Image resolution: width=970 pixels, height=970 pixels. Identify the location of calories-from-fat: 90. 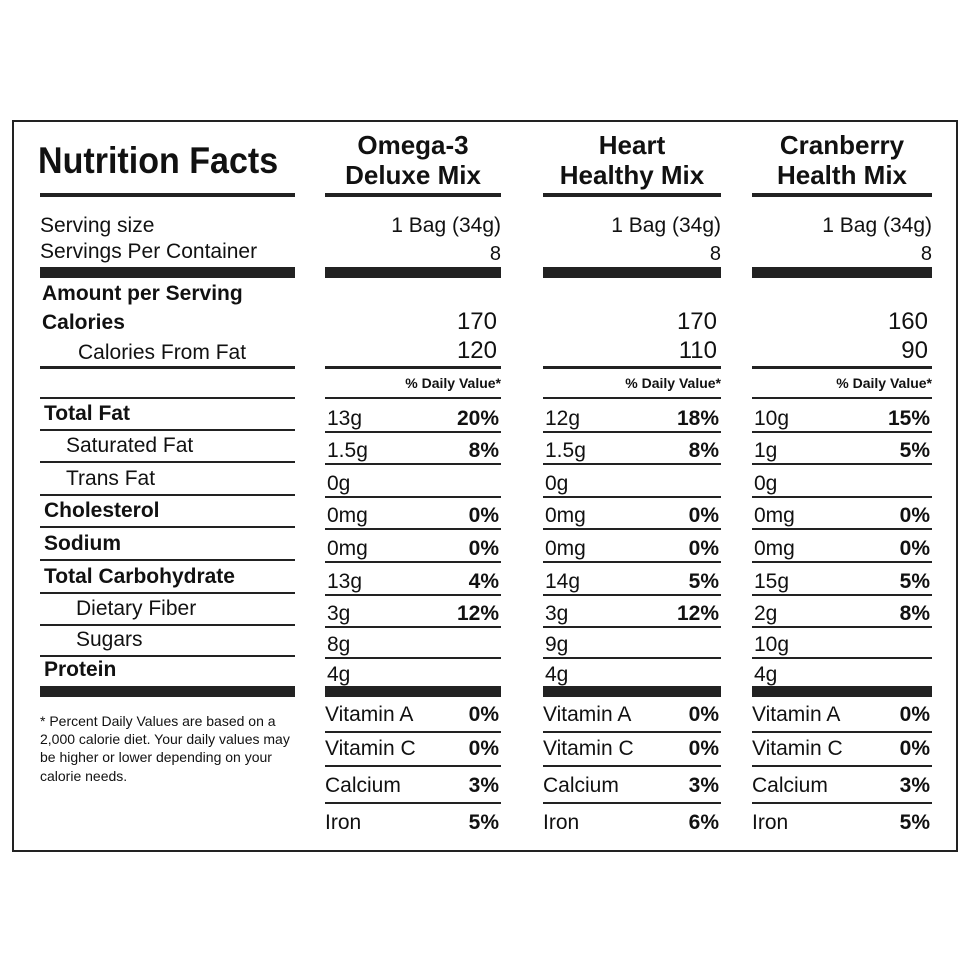
(914, 350).